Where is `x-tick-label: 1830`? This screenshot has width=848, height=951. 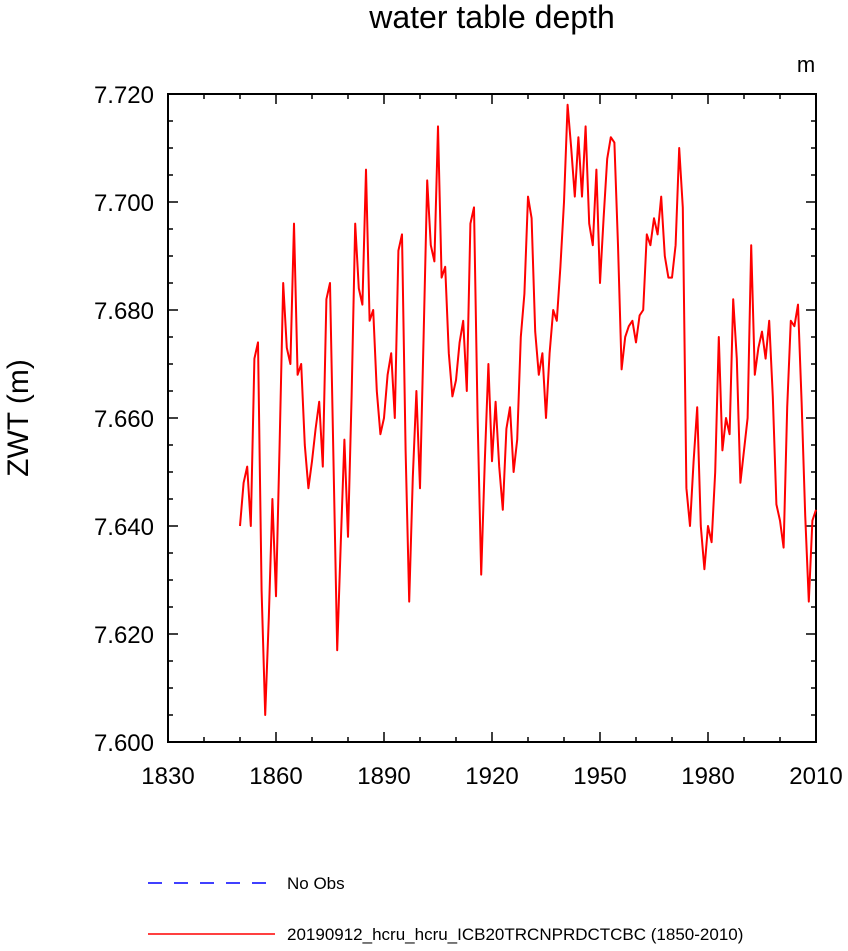
x-tick-label: 1830 is located at coordinates (167, 776).